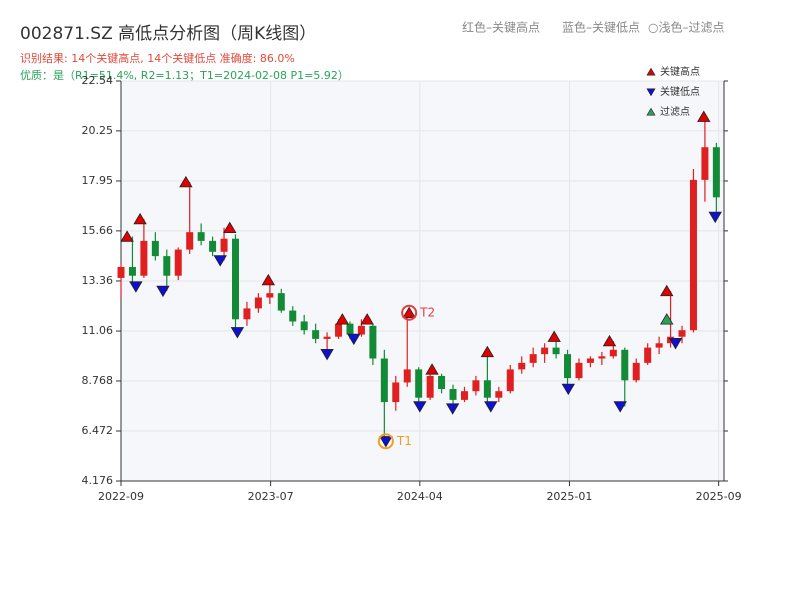 The height and width of the screenshot is (604, 800). What do you see at coordinates (157, 58) in the screenshot?
I see `subtitle: 识别结果: 14个关键高点, 14个关键低点 准确度: 86.0%` at bounding box center [157, 58].